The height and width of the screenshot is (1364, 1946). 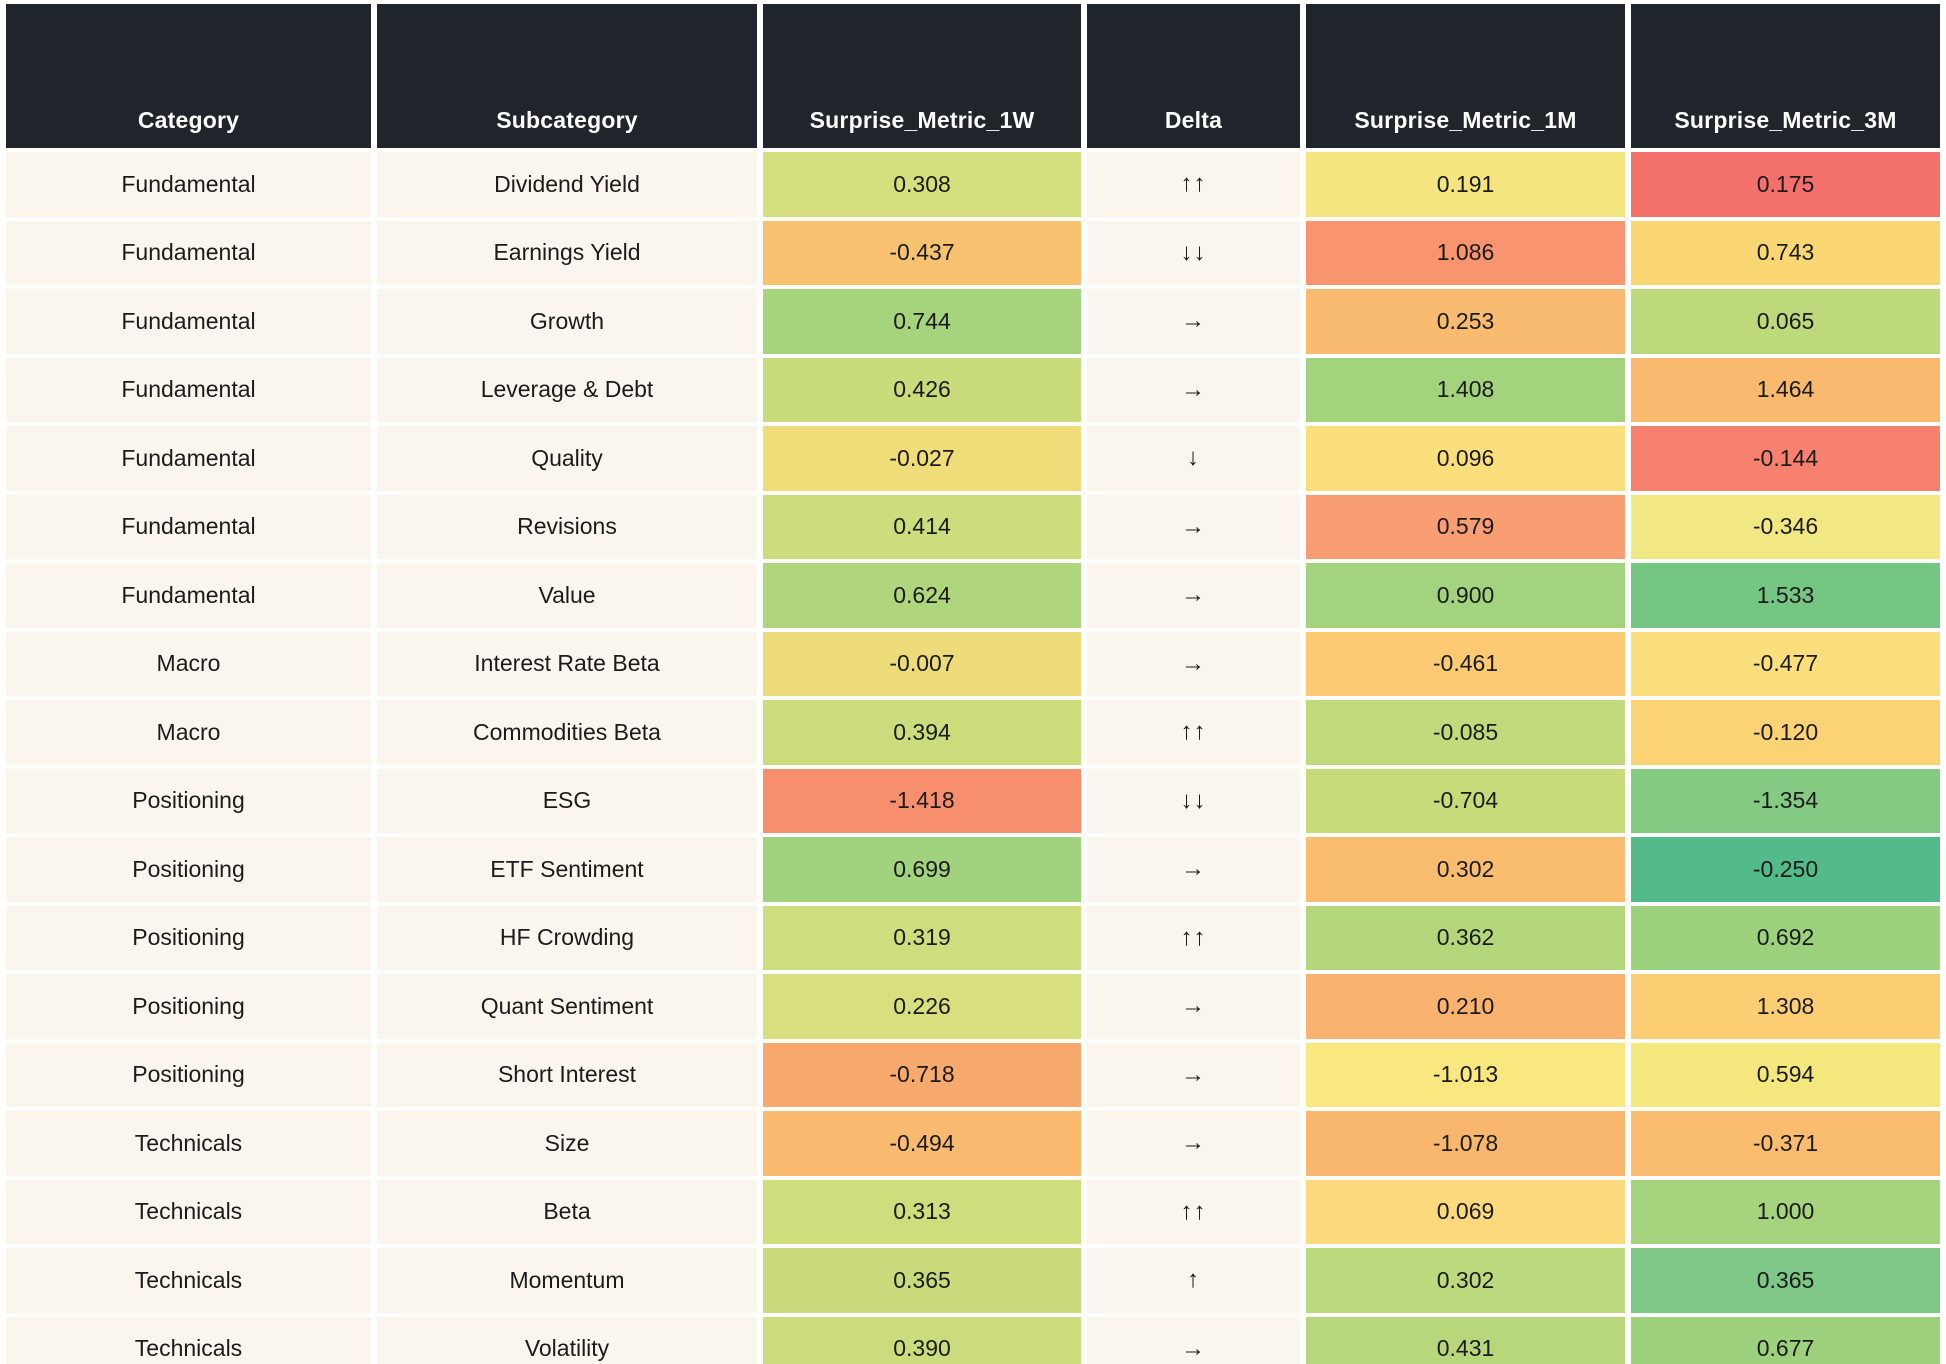 What do you see at coordinates (973, 1143) in the screenshot?
I see `table-row: Technicals Size -0.494 → -1.078 -0.371` at bounding box center [973, 1143].